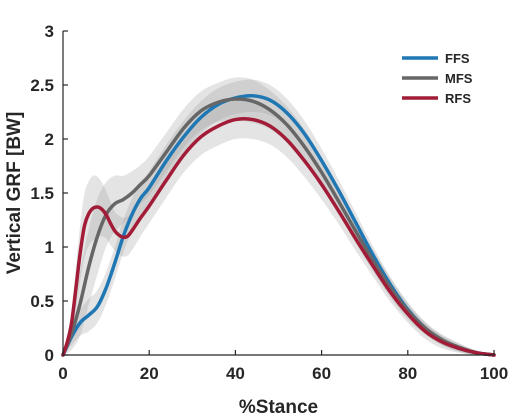  Describe the element at coordinates (494, 373) in the screenshot. I see `x-tick-label: 100` at that location.